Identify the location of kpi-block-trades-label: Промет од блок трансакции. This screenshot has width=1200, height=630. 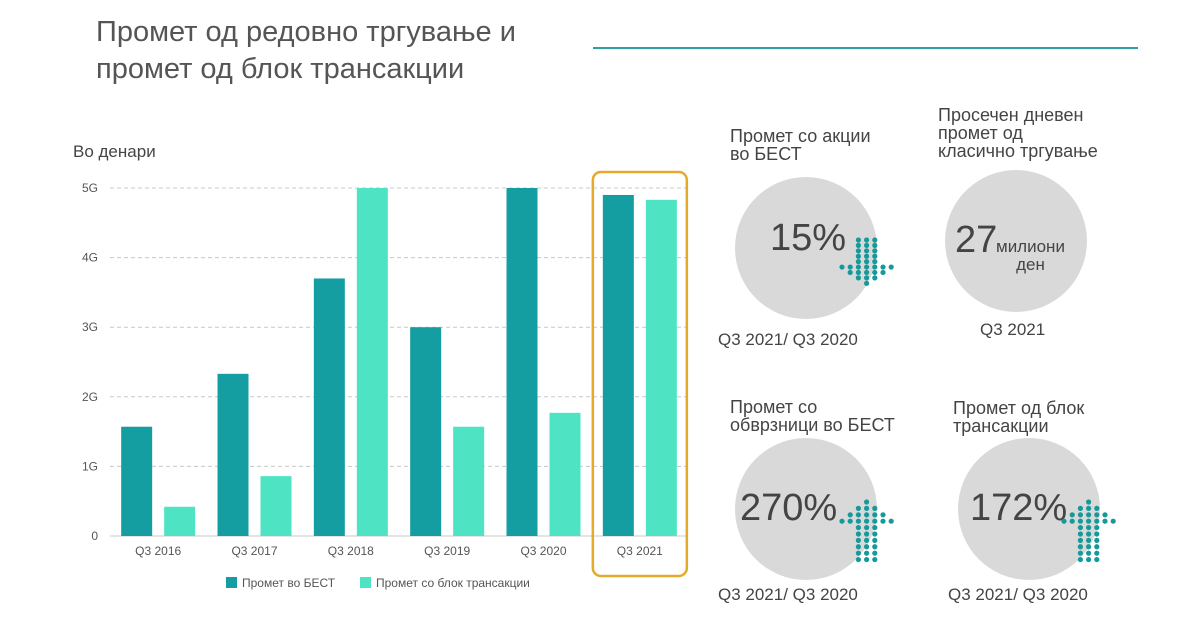
(1019, 417).